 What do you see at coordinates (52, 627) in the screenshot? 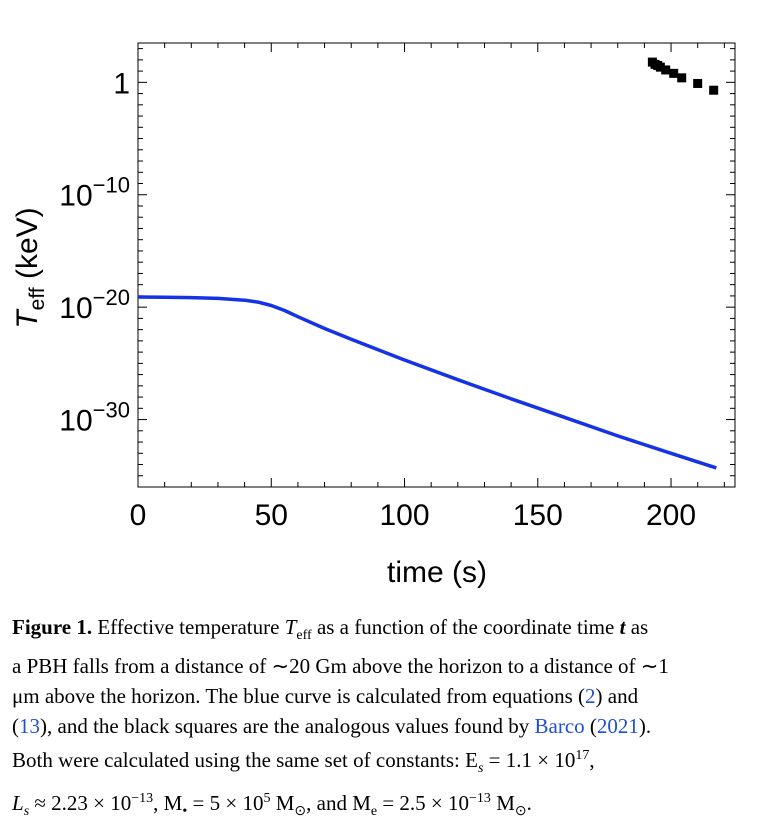
I see `figure-label: Figure 1.` at bounding box center [52, 627].